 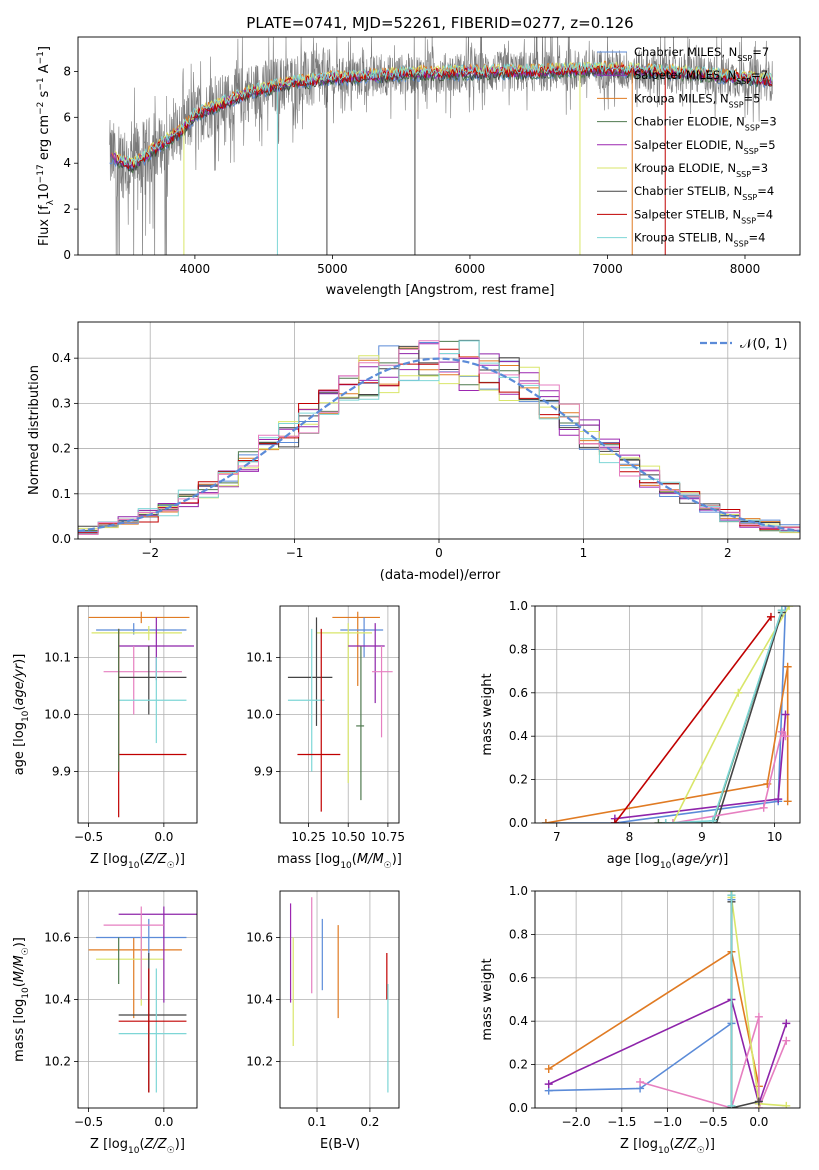 What do you see at coordinates (388, 837) in the screenshot?
I see `x-tick-label: 10.75` at bounding box center [388, 837].